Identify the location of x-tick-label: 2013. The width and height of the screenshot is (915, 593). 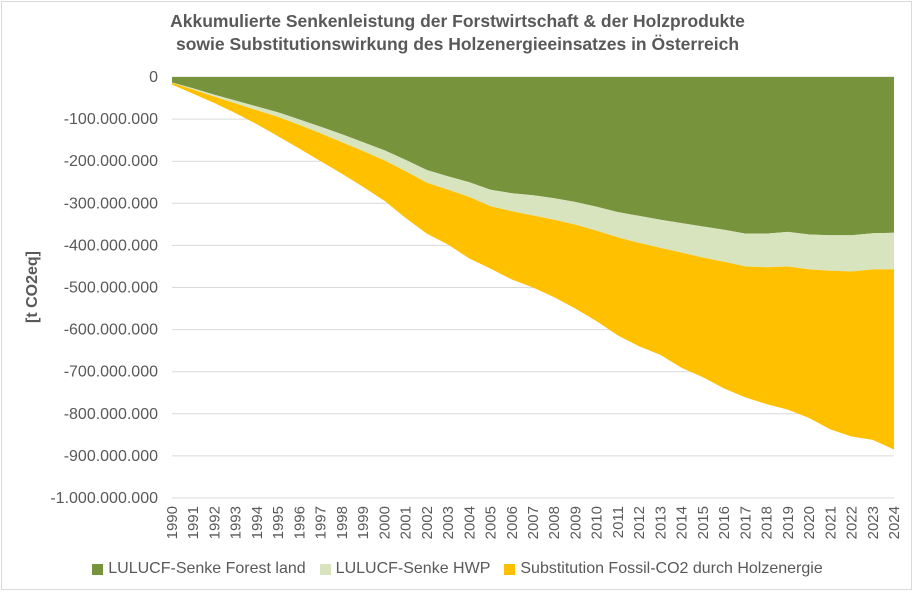
(660, 522).